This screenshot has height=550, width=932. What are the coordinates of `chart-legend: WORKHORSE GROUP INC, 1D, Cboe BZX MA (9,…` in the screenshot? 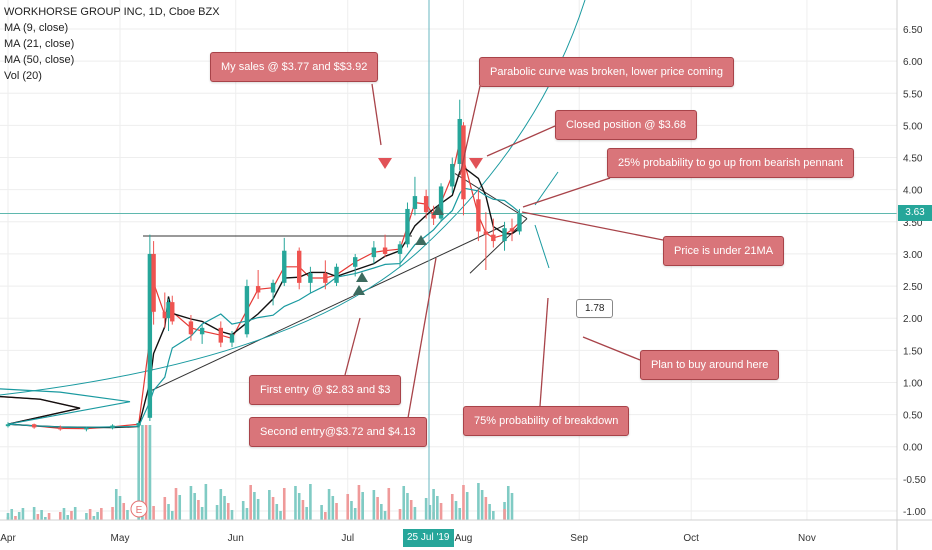 It's located at (112, 44).